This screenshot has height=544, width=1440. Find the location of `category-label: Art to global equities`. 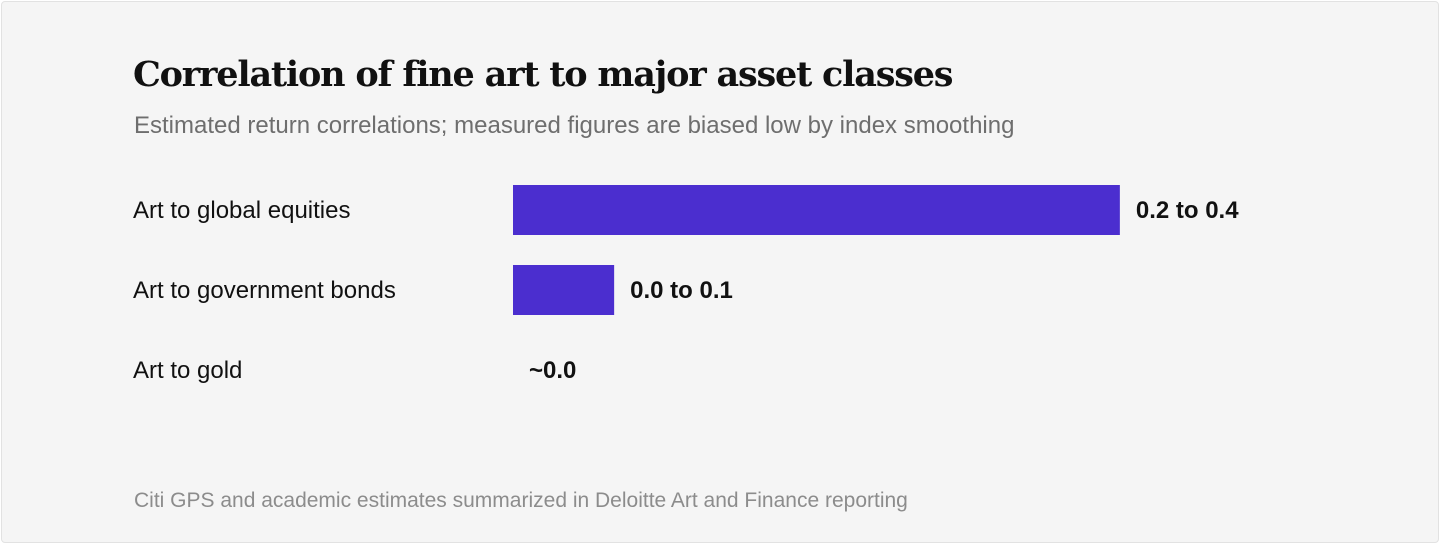

category-label: Art to global equities is located at coordinates (241, 210).